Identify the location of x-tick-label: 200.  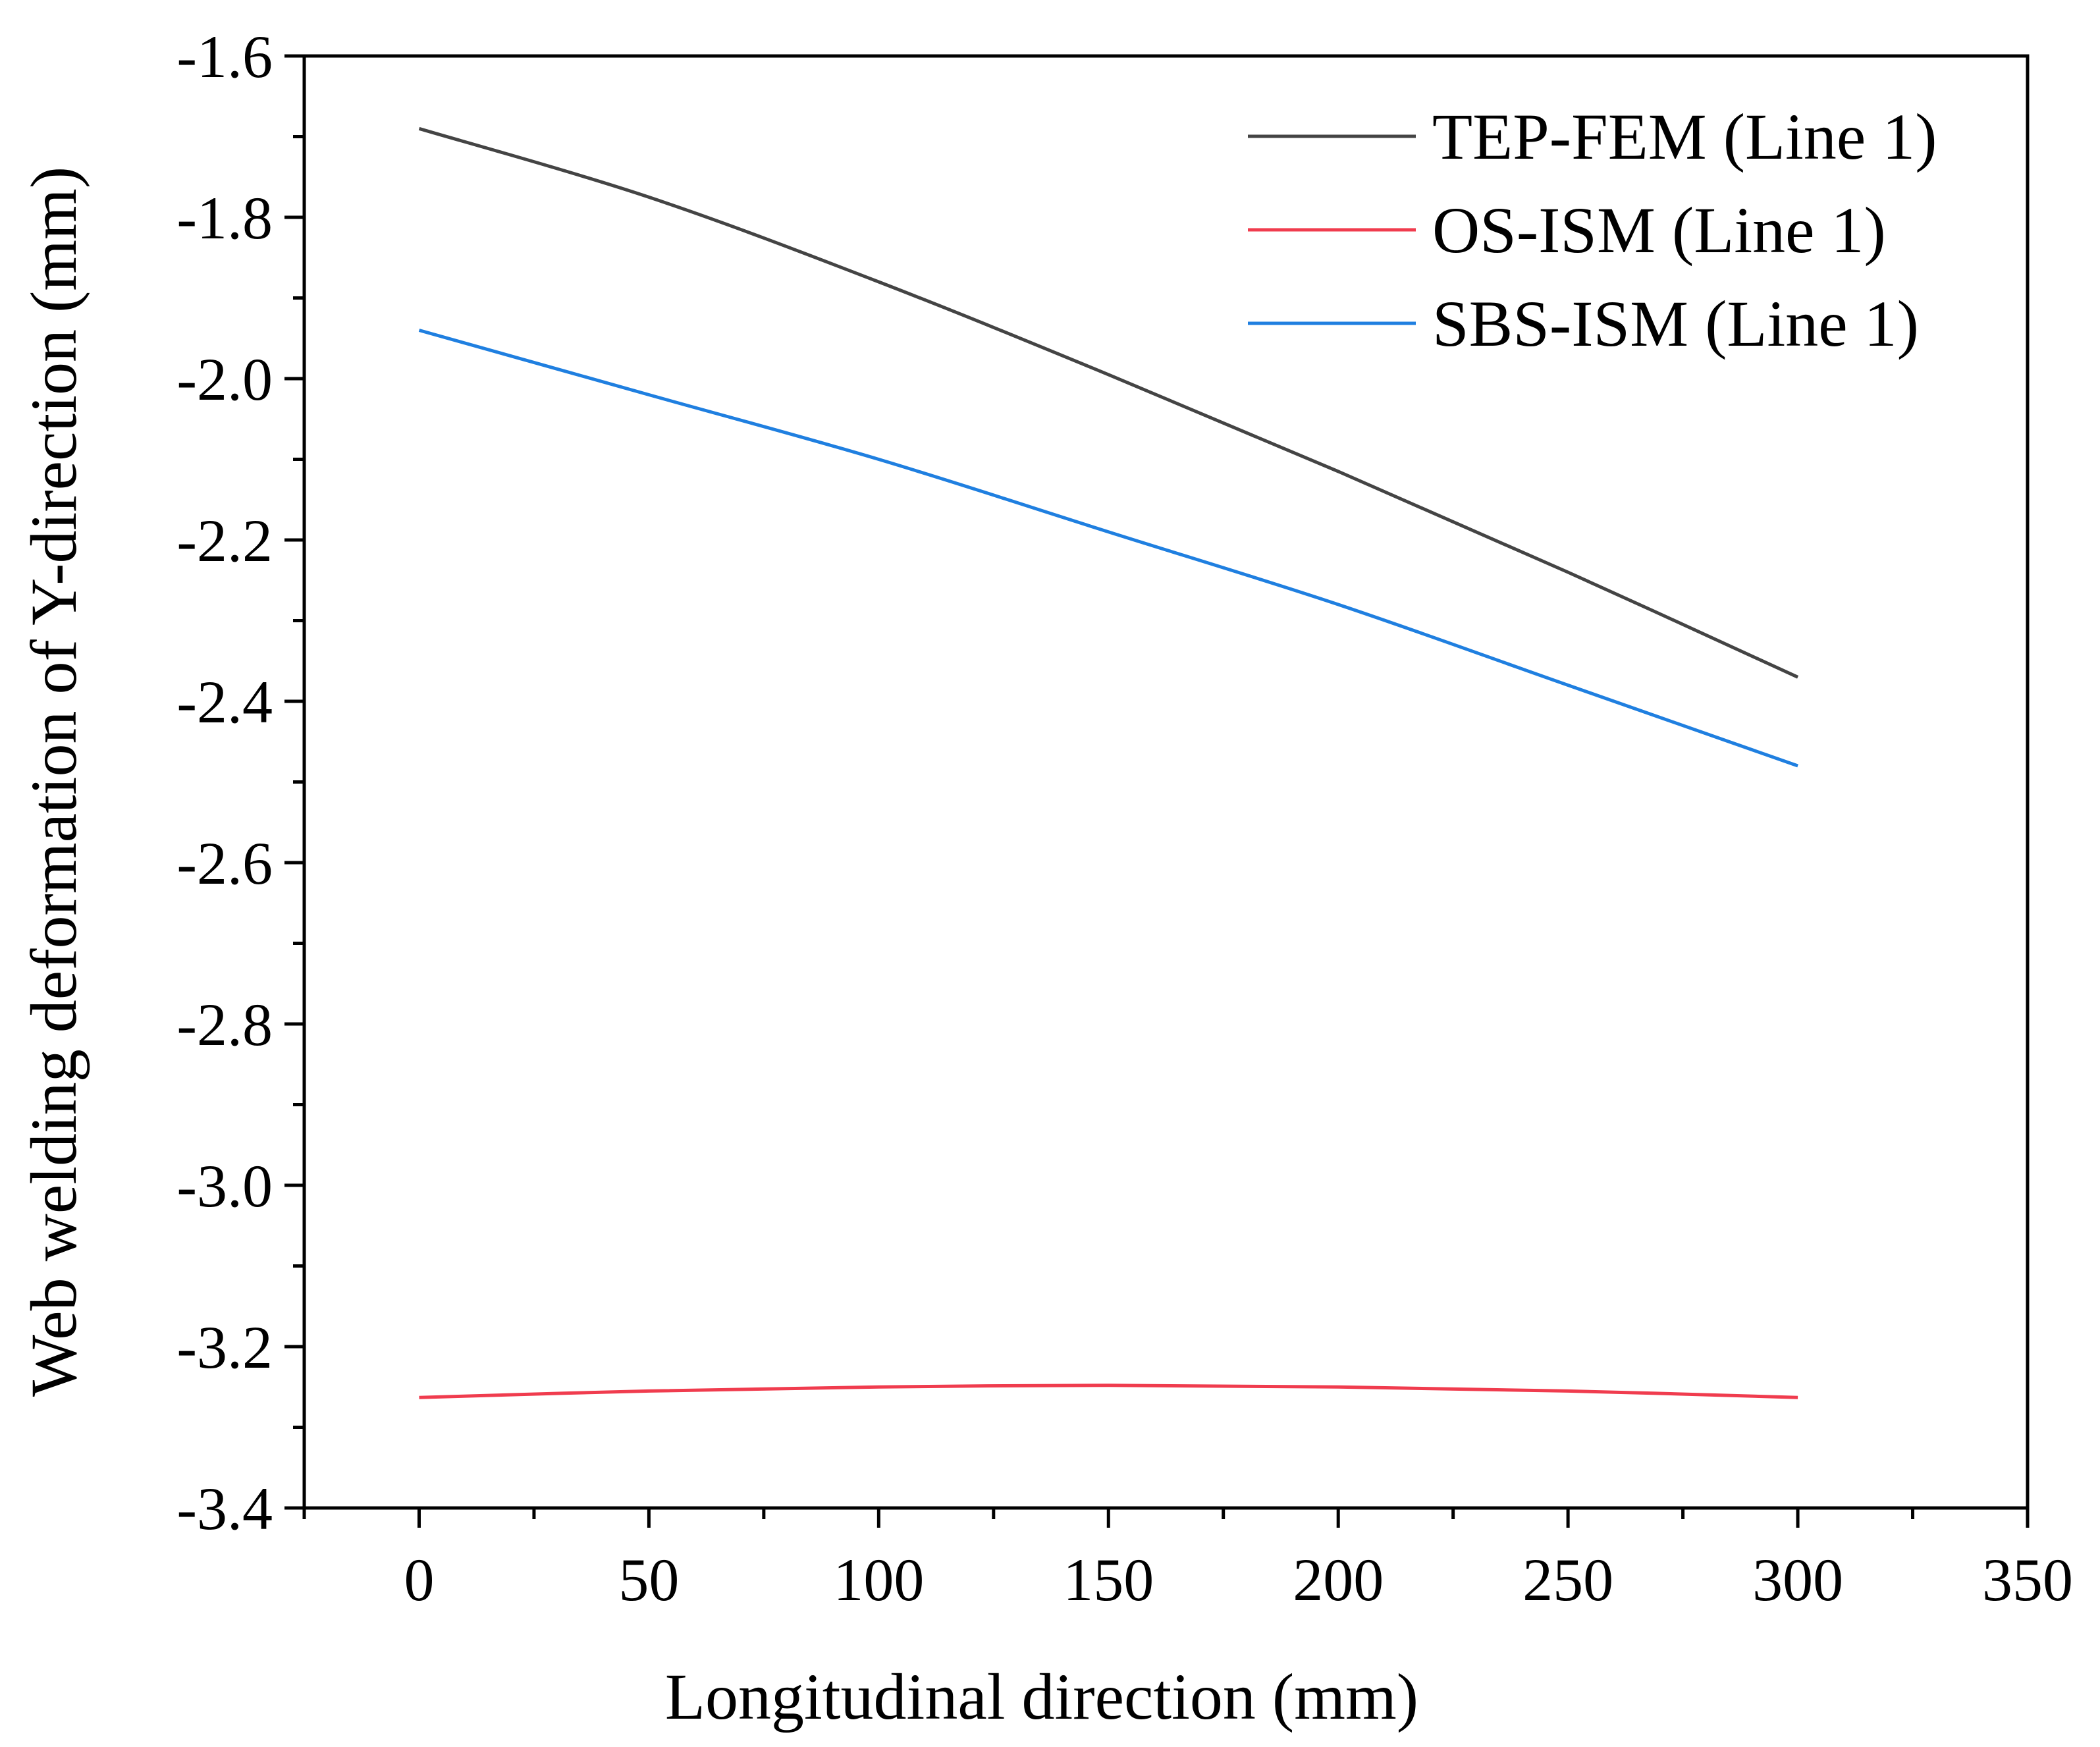
(1338, 1579).